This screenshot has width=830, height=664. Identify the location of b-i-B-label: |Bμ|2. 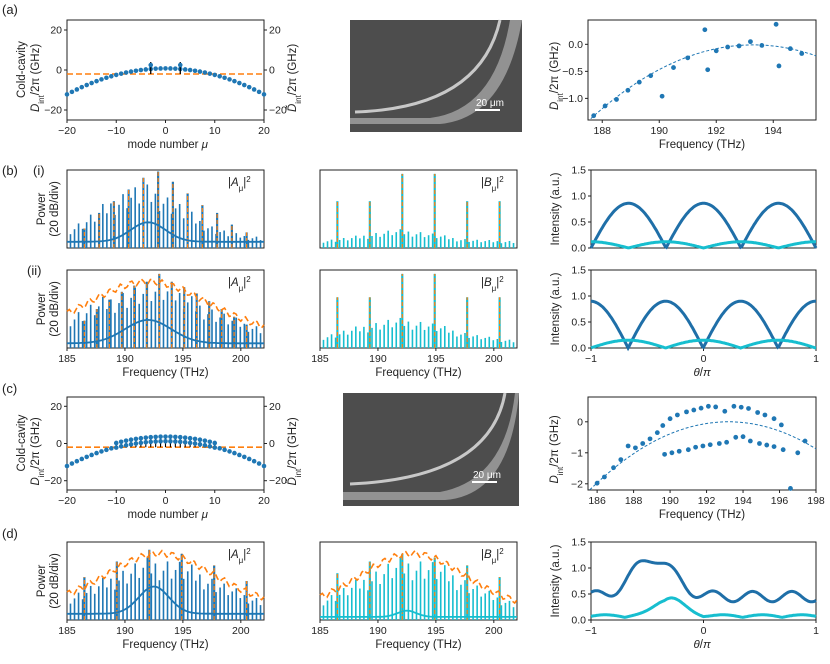
(492, 184).